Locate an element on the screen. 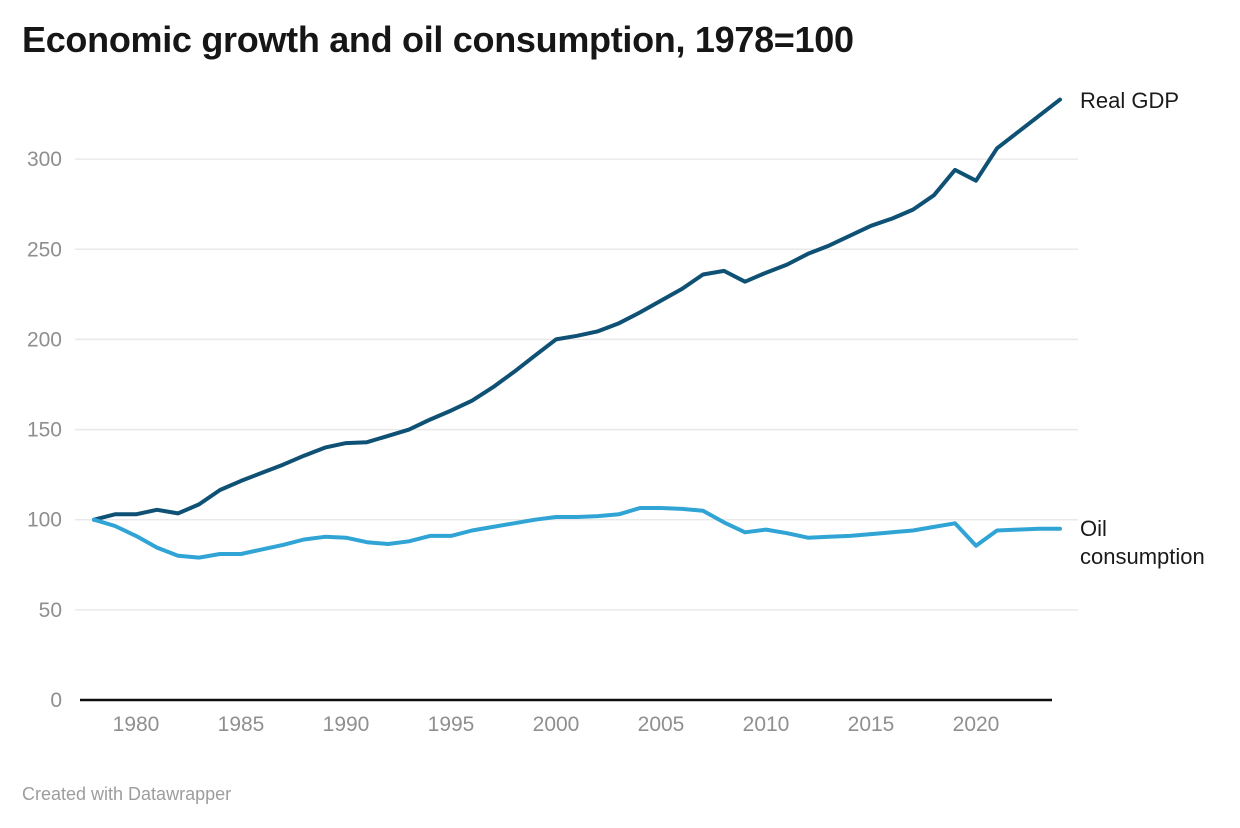 The height and width of the screenshot is (828, 1240). y-tick-label: 150 is located at coordinates (44, 430).